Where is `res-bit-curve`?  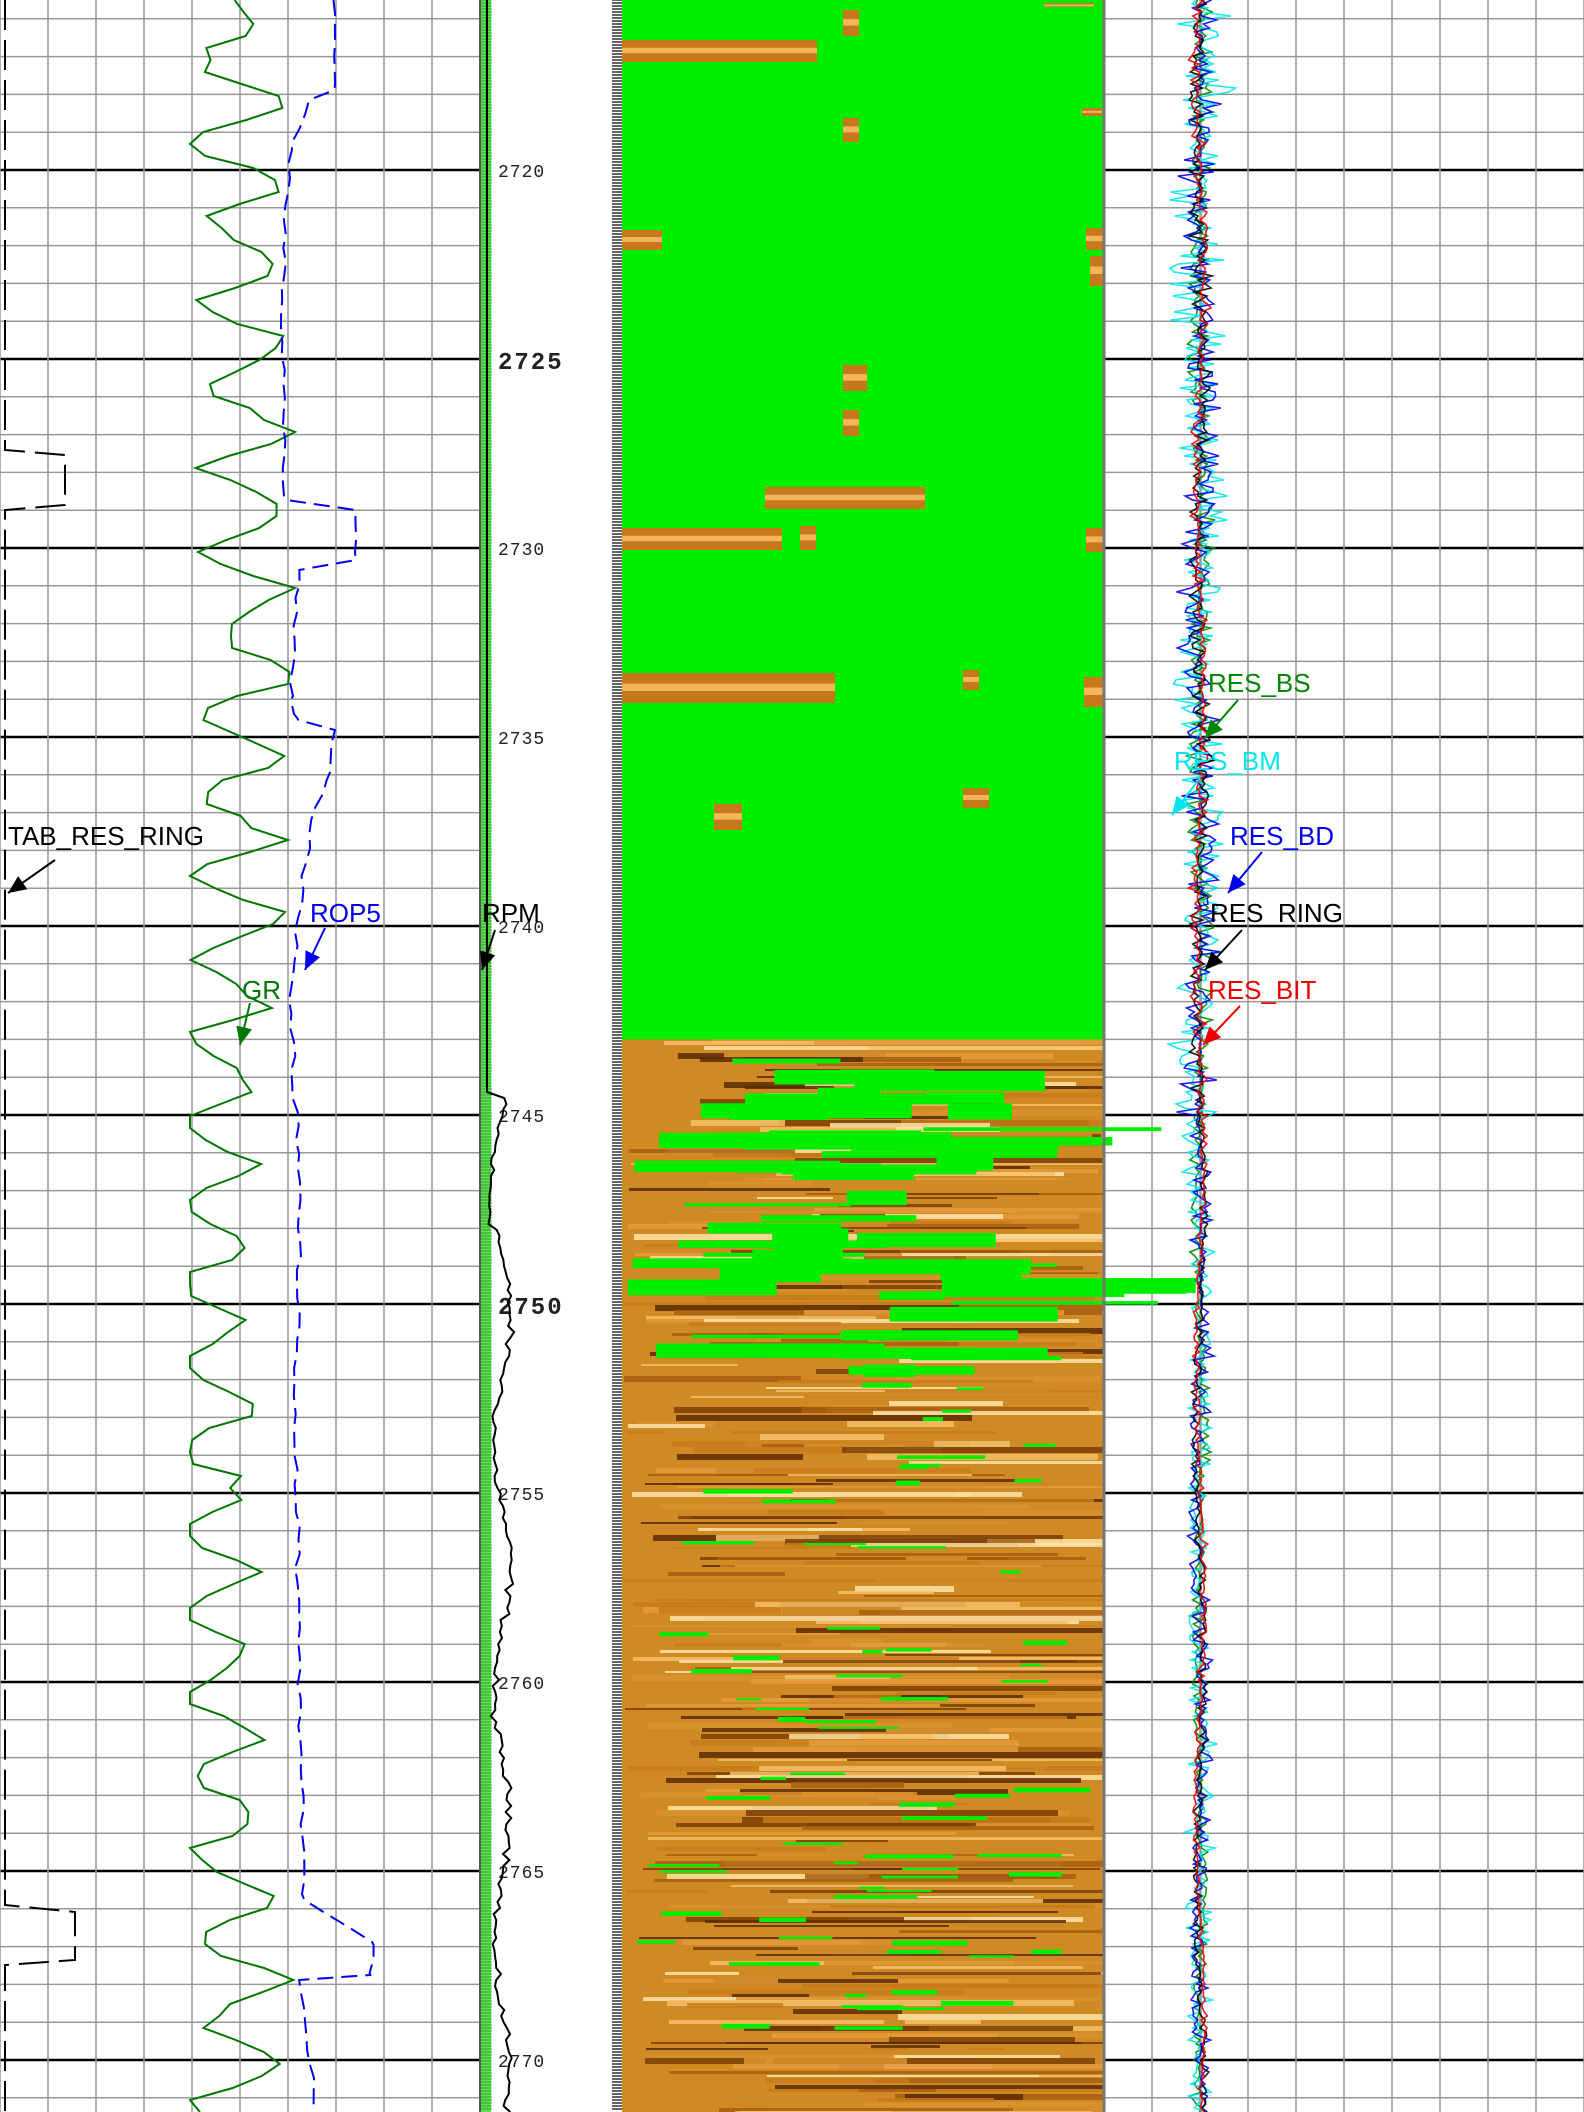
res-bit-curve is located at coordinates (1199, 1056).